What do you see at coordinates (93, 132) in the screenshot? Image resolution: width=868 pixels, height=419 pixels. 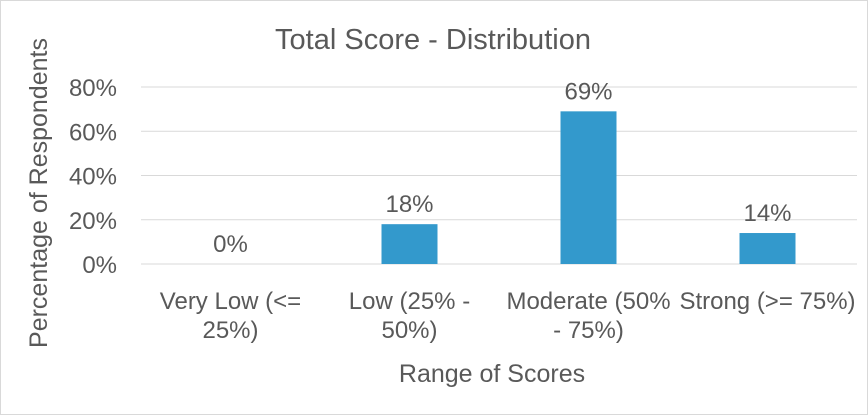 I see `y-tick-label: 60%` at bounding box center [93, 132].